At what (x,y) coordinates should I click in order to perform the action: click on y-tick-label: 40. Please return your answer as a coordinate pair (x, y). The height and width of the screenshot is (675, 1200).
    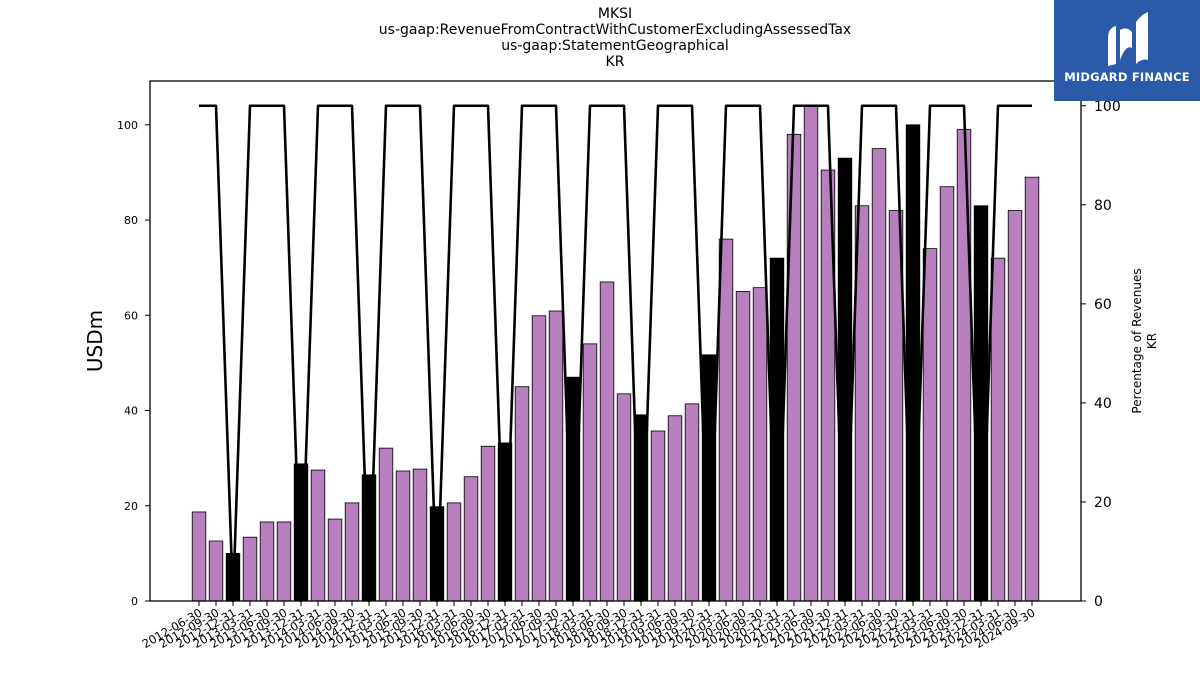
    Looking at the image, I should click on (131, 411).